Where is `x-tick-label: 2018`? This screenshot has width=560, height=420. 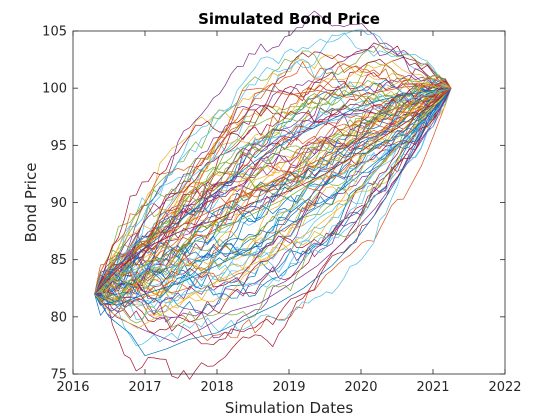
x-tick-label: 2018 is located at coordinates (216, 387).